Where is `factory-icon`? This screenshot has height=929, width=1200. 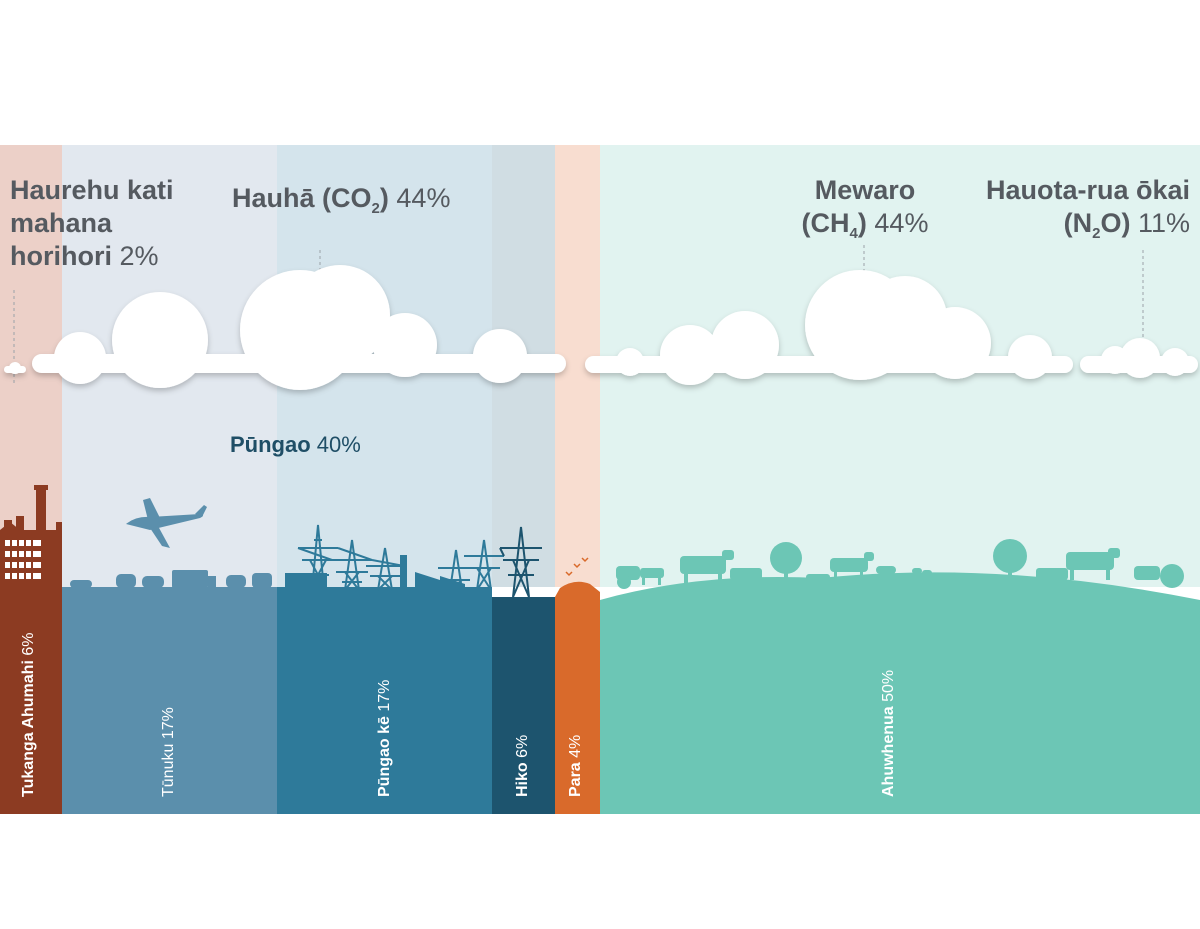
factory-icon is located at coordinates (31, 536).